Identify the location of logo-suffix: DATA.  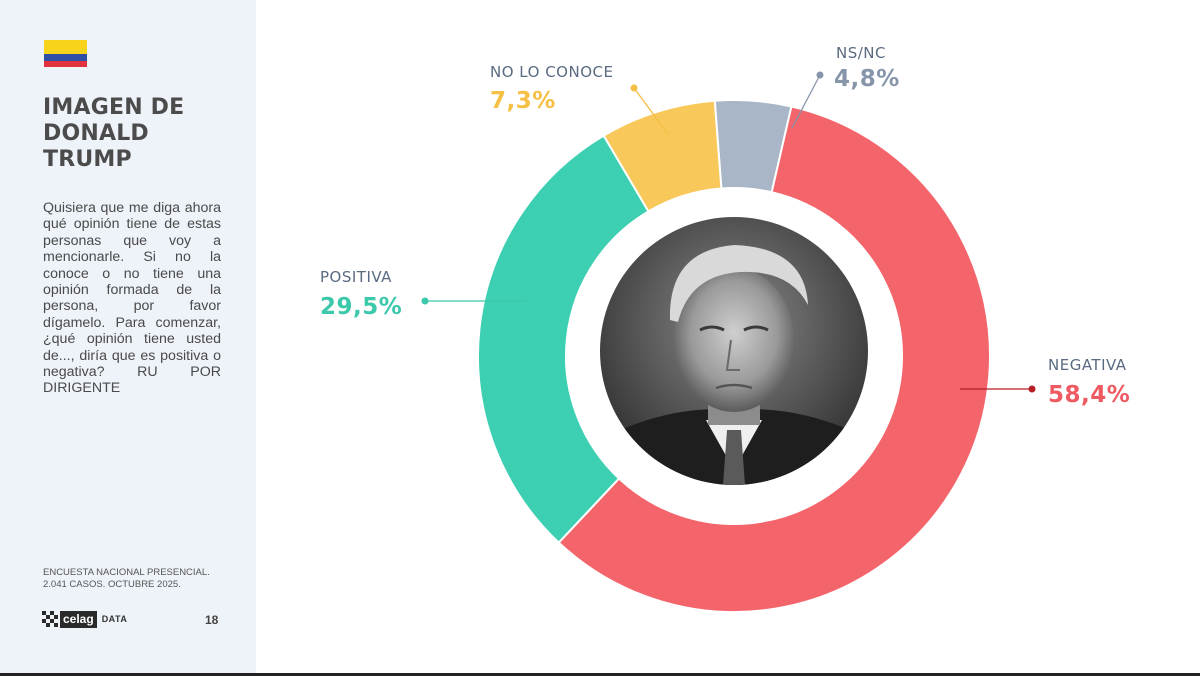
(114, 619).